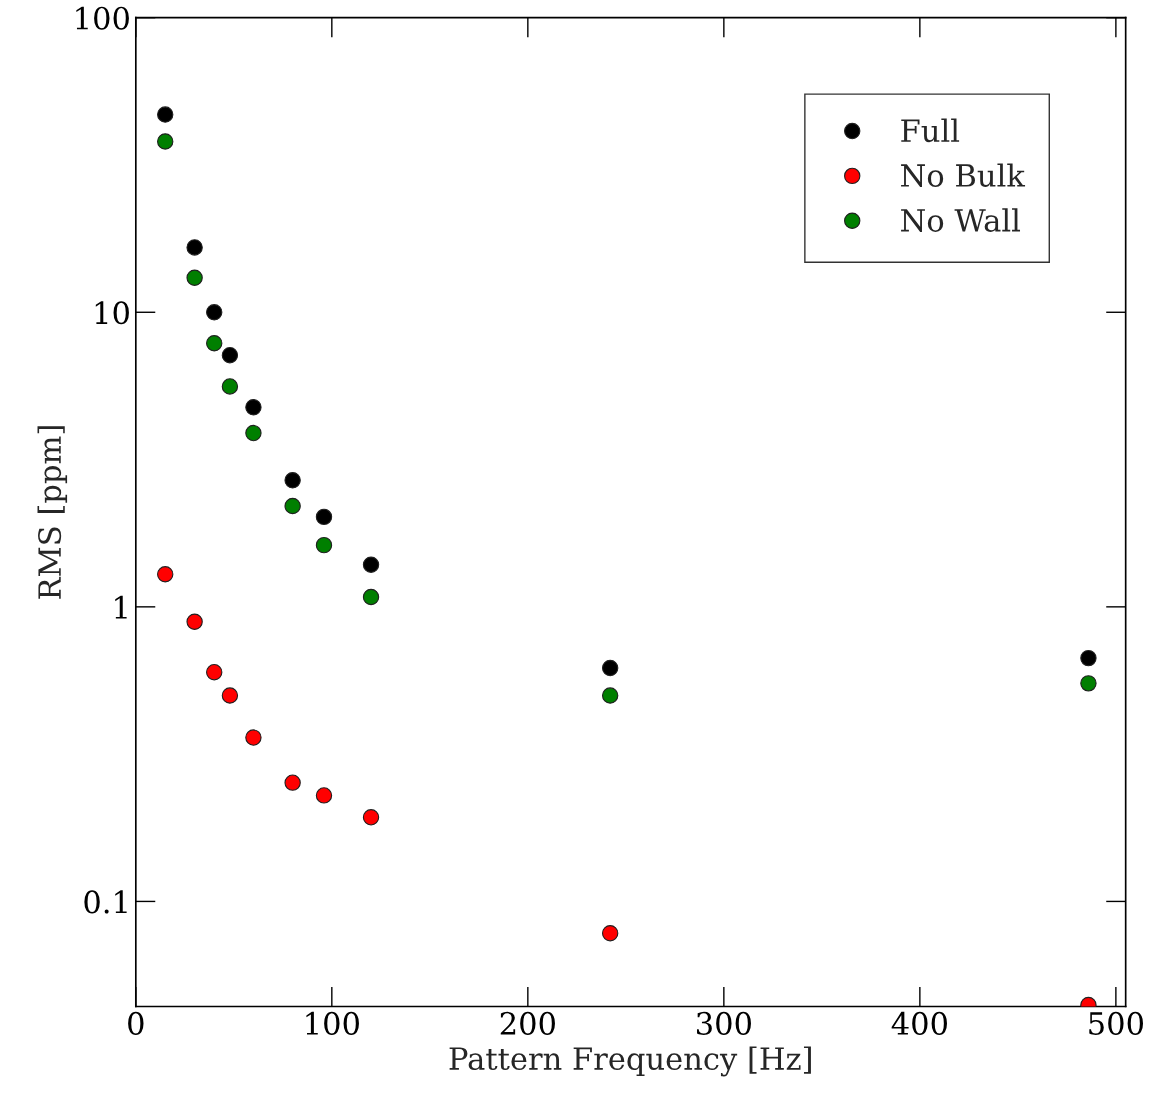 This screenshot has width=1151, height=1106. What do you see at coordinates (332, 1023) in the screenshot?
I see `x-tick-label: 100` at bounding box center [332, 1023].